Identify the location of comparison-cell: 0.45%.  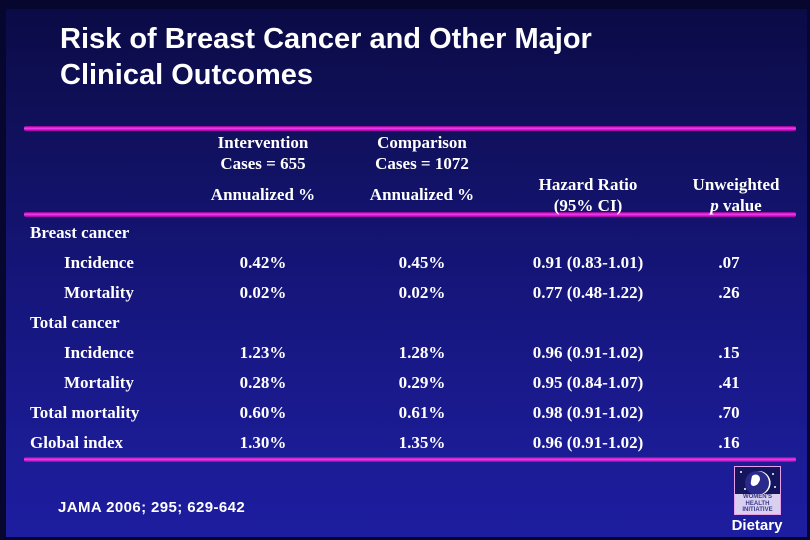
(422, 262).